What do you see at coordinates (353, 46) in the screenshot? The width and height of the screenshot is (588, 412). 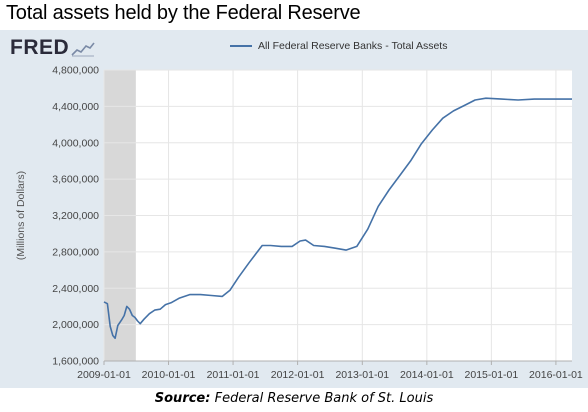 I see `legend-label: All Federal Reserve Banks - Total Assets` at bounding box center [353, 46].